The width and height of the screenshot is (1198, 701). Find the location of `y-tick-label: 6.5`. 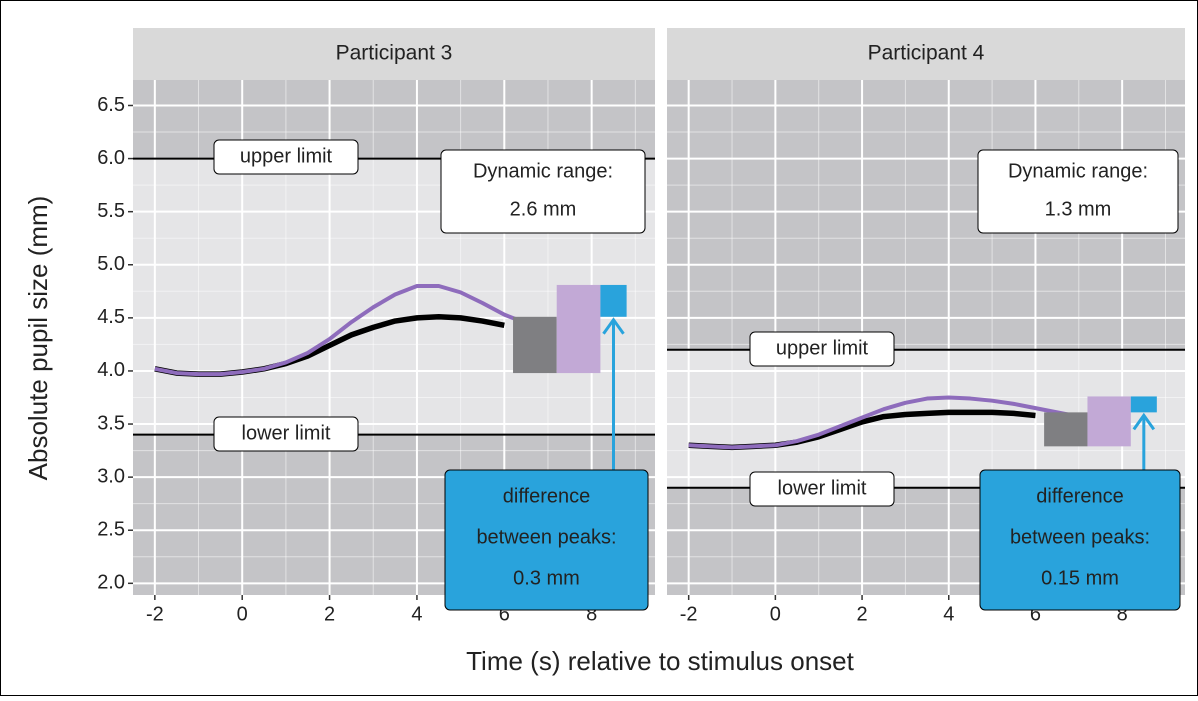

y-tick-label: 6.5 is located at coordinates (111, 105).